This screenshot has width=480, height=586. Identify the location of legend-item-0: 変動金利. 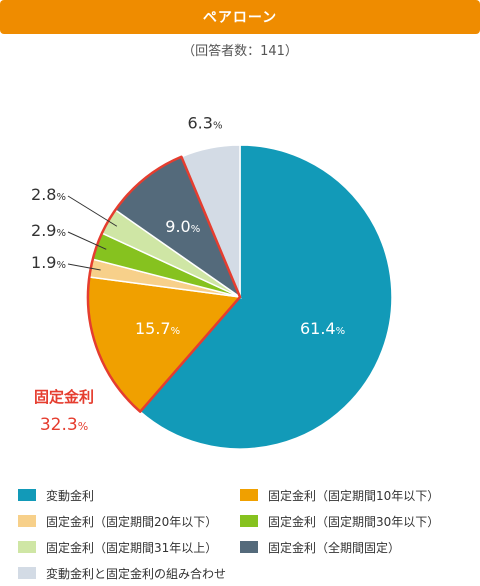
(129, 495).